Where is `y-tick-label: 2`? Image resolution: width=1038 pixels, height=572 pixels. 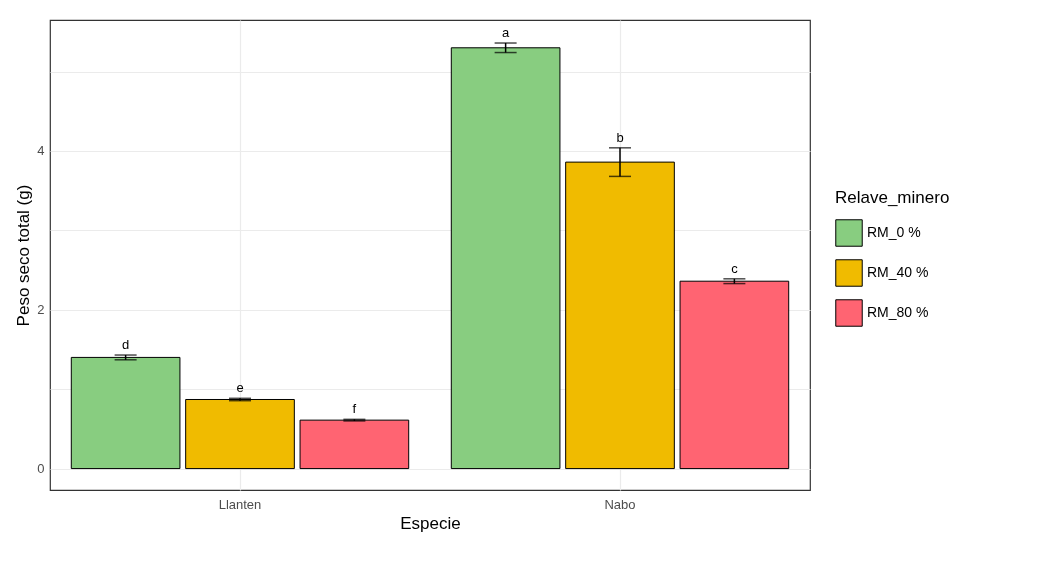
y-tick-label: 2 is located at coordinates (41, 310).